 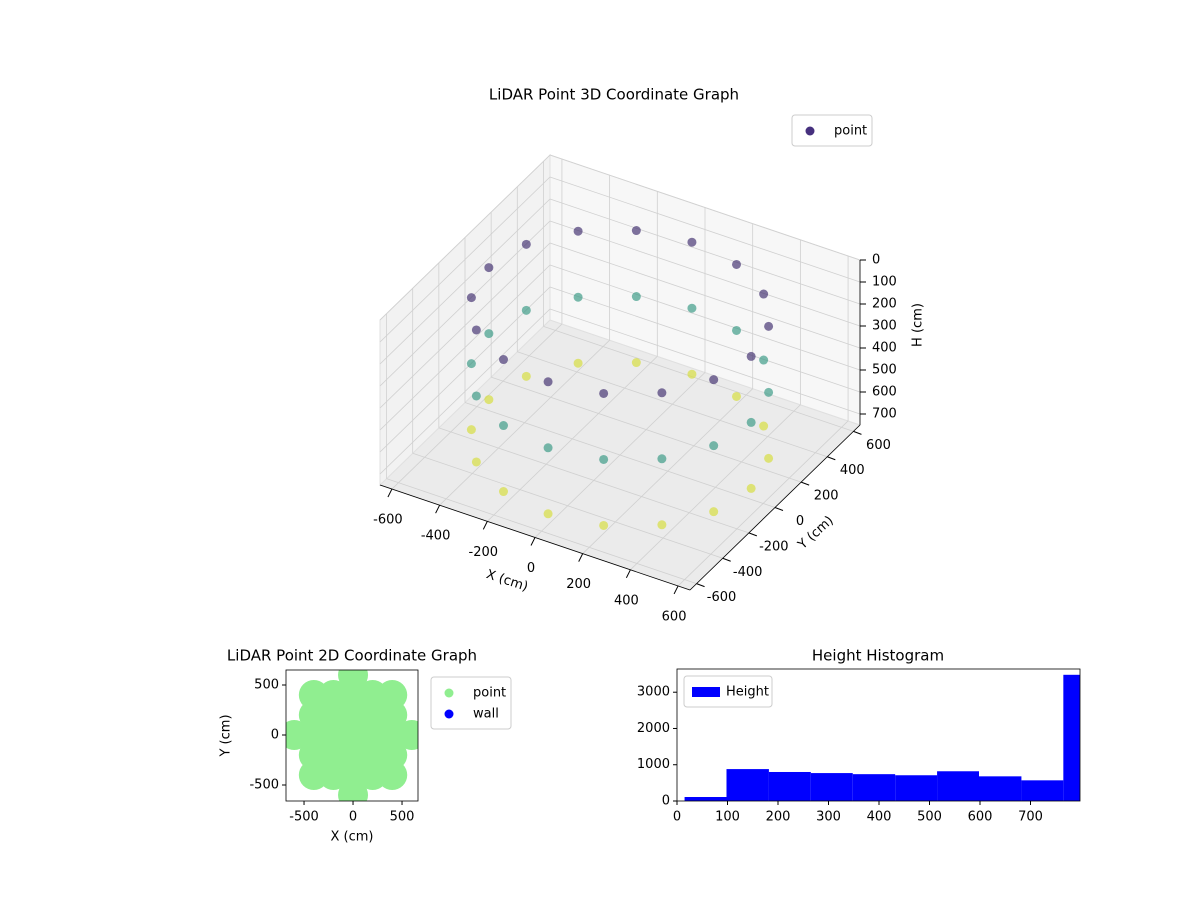 I want to click on z-tick-label: 300, so click(x=884, y=326).